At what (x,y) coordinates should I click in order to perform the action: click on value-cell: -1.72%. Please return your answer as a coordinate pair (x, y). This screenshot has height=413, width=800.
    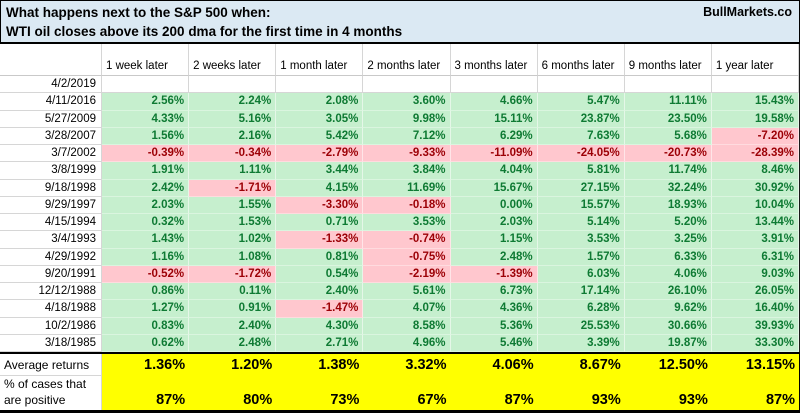
    Looking at the image, I should click on (233, 274).